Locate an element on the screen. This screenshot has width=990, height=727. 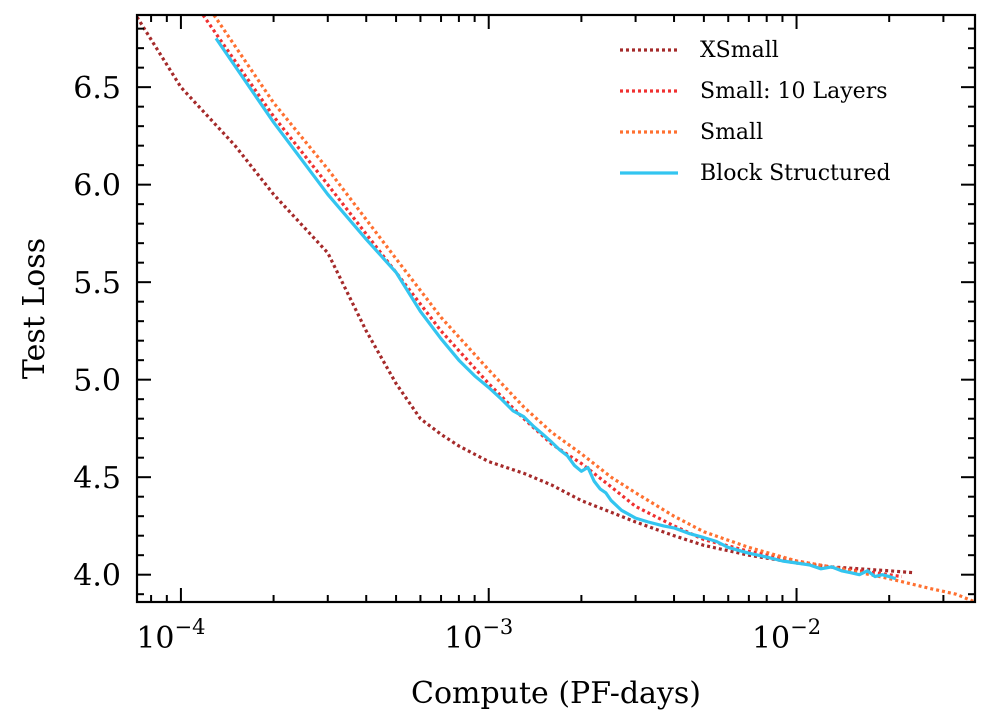
y-tick-label: 6.0 is located at coordinates (97, 186).